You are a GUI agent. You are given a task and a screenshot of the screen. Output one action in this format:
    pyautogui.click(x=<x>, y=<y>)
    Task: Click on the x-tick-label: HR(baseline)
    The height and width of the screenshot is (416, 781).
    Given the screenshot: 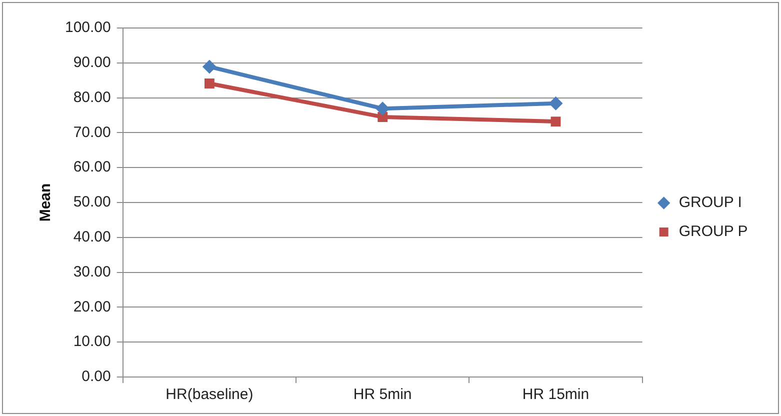 What is the action you would take?
    pyautogui.click(x=210, y=395)
    